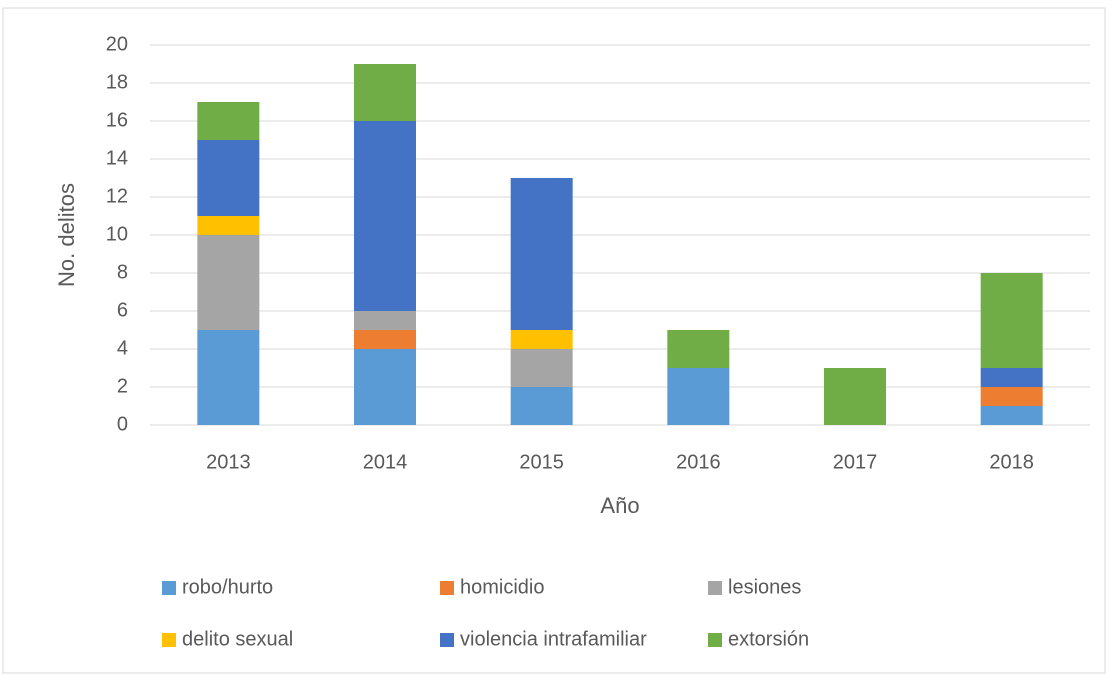 The width and height of the screenshot is (1110, 675). I want to click on y-tick-label: 2, so click(122, 386).